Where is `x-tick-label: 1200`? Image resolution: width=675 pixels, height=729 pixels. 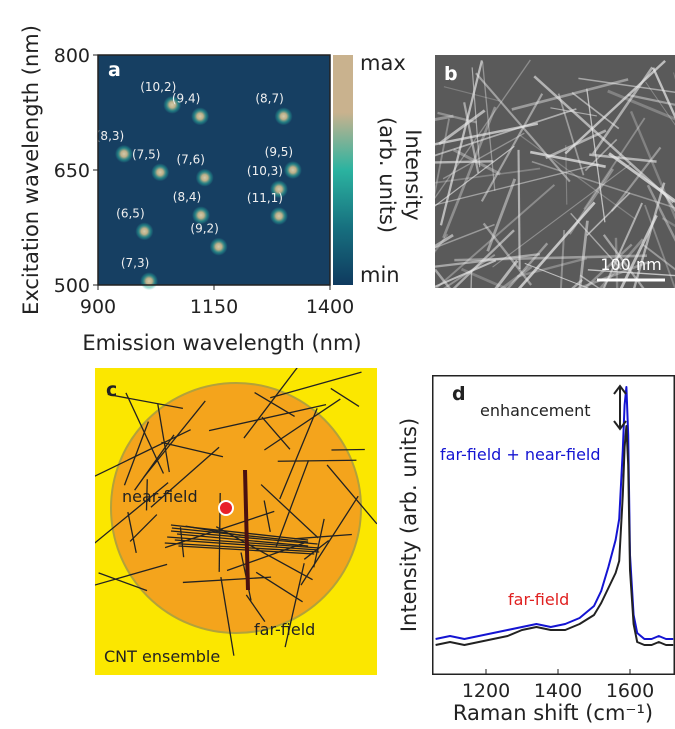
x-tick-label: 1200 is located at coordinates (486, 691).